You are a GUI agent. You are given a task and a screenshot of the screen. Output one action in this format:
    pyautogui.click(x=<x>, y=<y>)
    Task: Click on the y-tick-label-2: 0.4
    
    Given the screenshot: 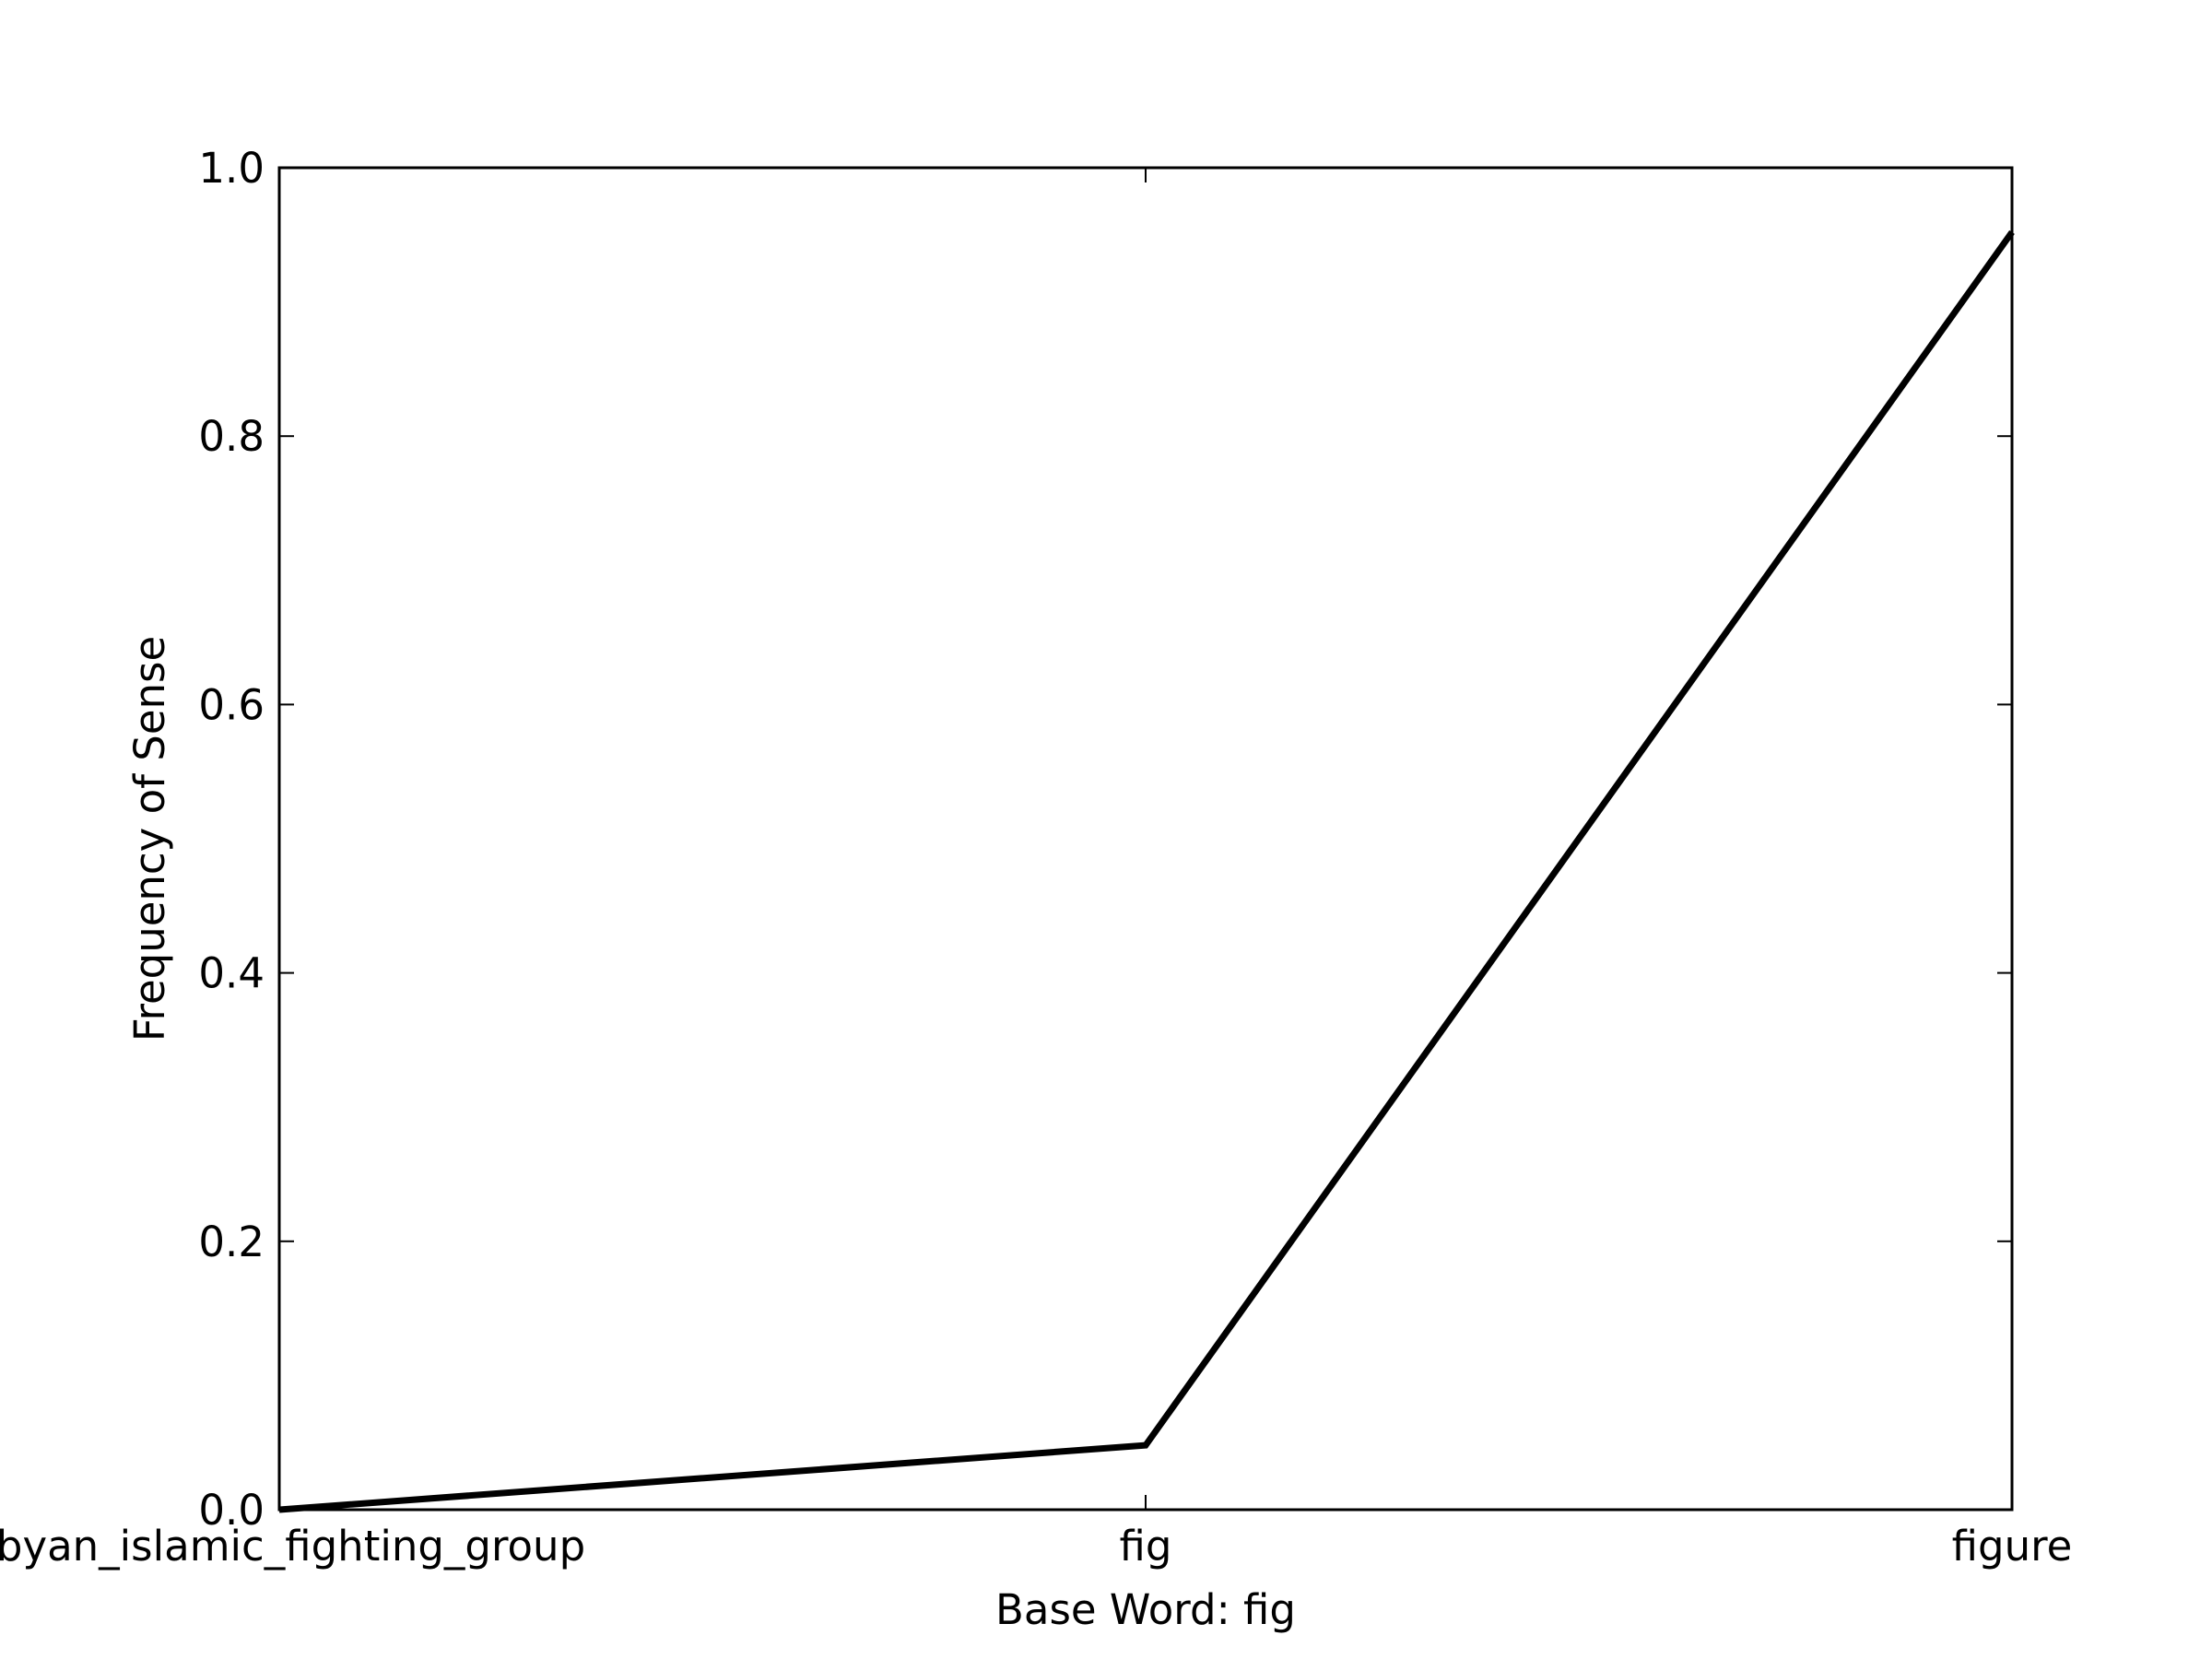 What is the action you would take?
    pyautogui.click(x=231, y=973)
    